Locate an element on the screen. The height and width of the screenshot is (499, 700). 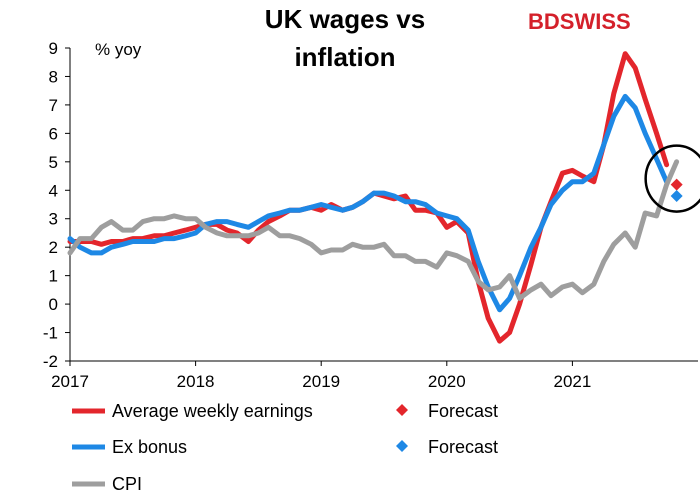
x-ticks: 2017 2018 2019 2020 2021 is located at coordinates (321, 376).